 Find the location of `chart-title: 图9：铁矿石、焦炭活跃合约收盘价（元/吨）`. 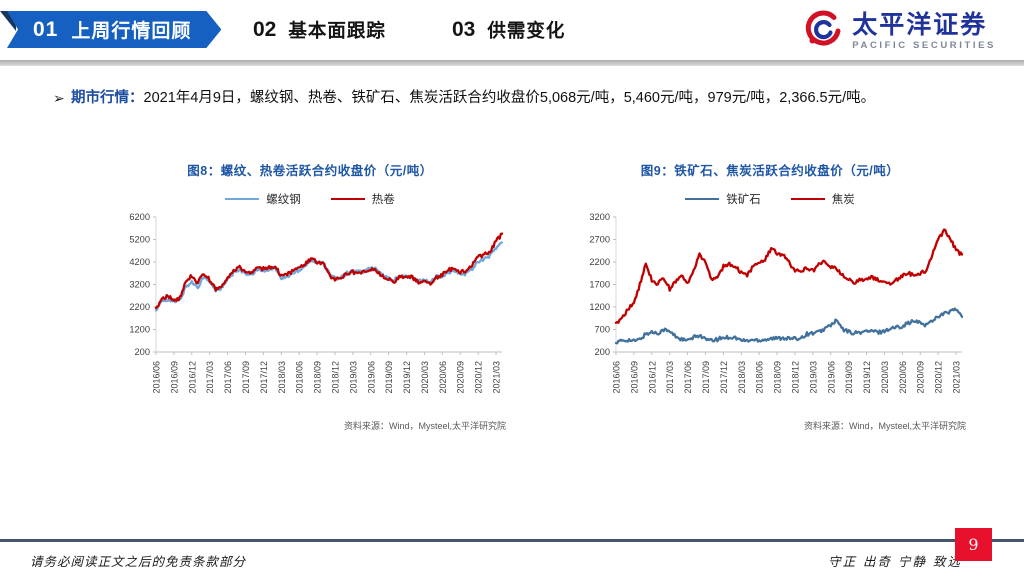

chart-title: 图9：铁矿石、焦炭活跃合约收盘价（元/吨） is located at coordinates (770, 171).